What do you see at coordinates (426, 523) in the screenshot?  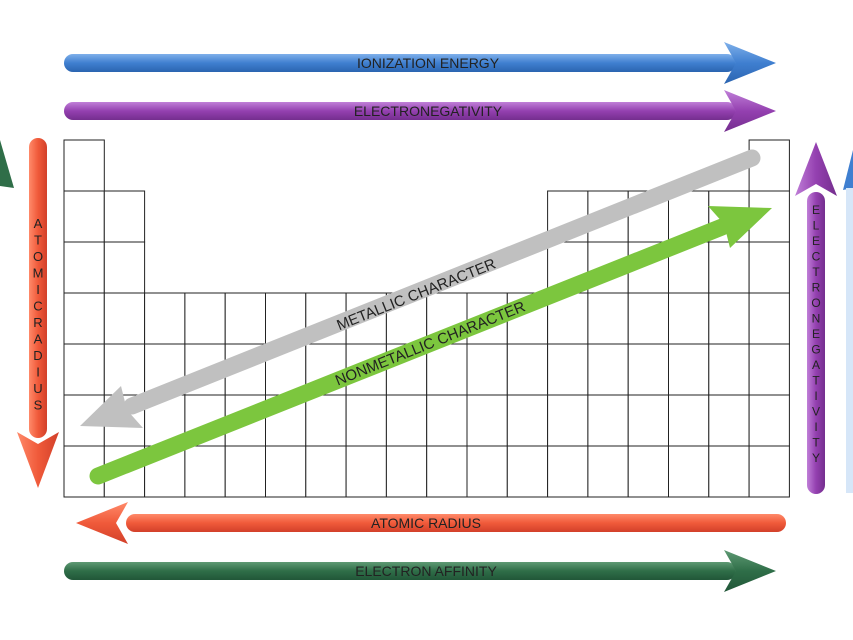 I see `atomic-radius-bottom-label: ATOMIC RADIUS` at bounding box center [426, 523].